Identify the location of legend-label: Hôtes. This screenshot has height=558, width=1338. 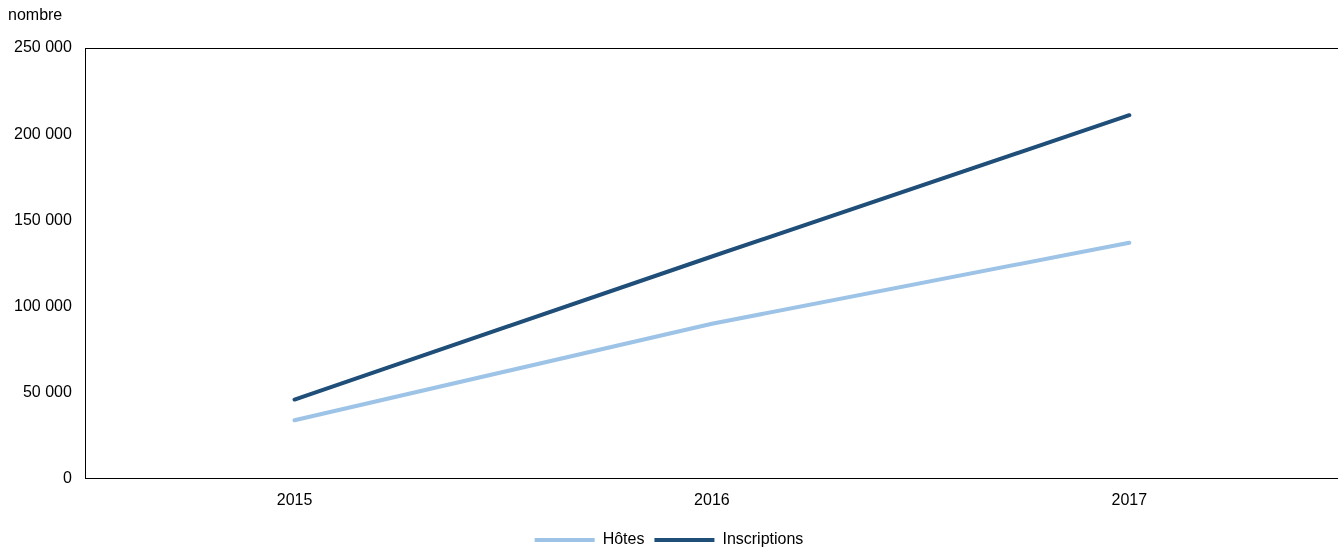
(623, 539).